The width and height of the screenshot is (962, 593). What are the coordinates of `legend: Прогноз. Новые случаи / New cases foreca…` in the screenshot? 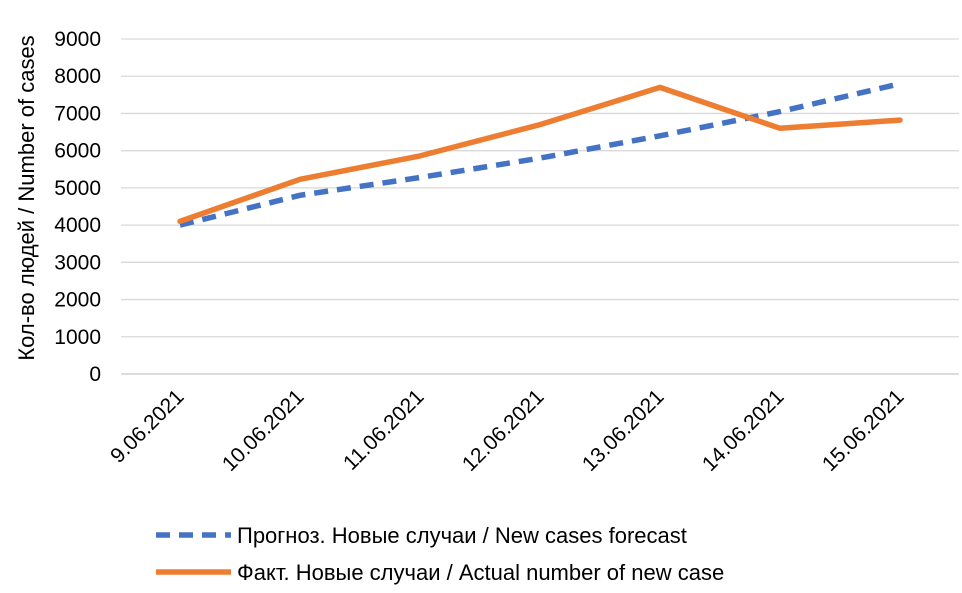 It's located at (440, 554).